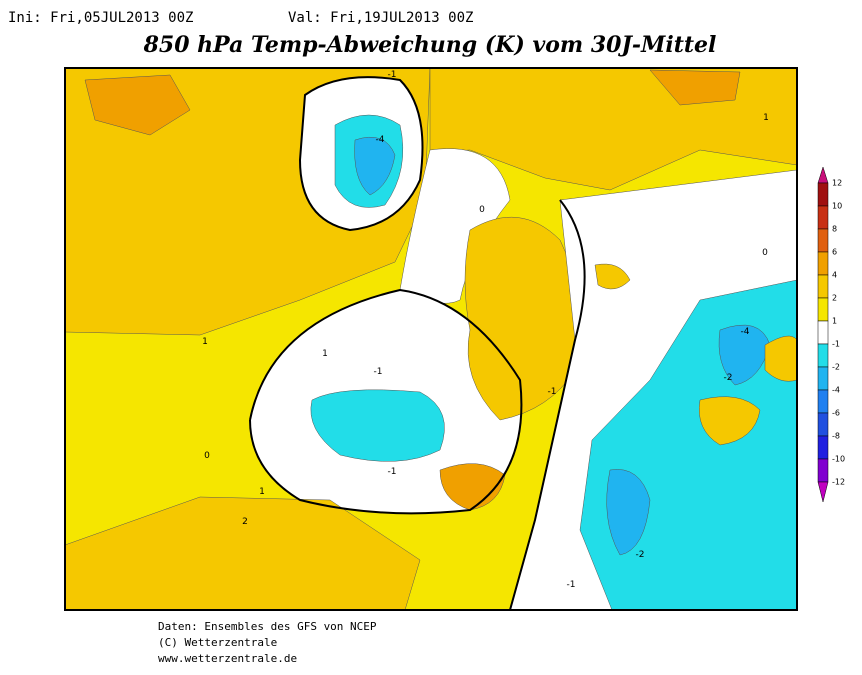 The image size is (862, 675). I want to click on colorbar-tick-label: 1, so click(834, 321).